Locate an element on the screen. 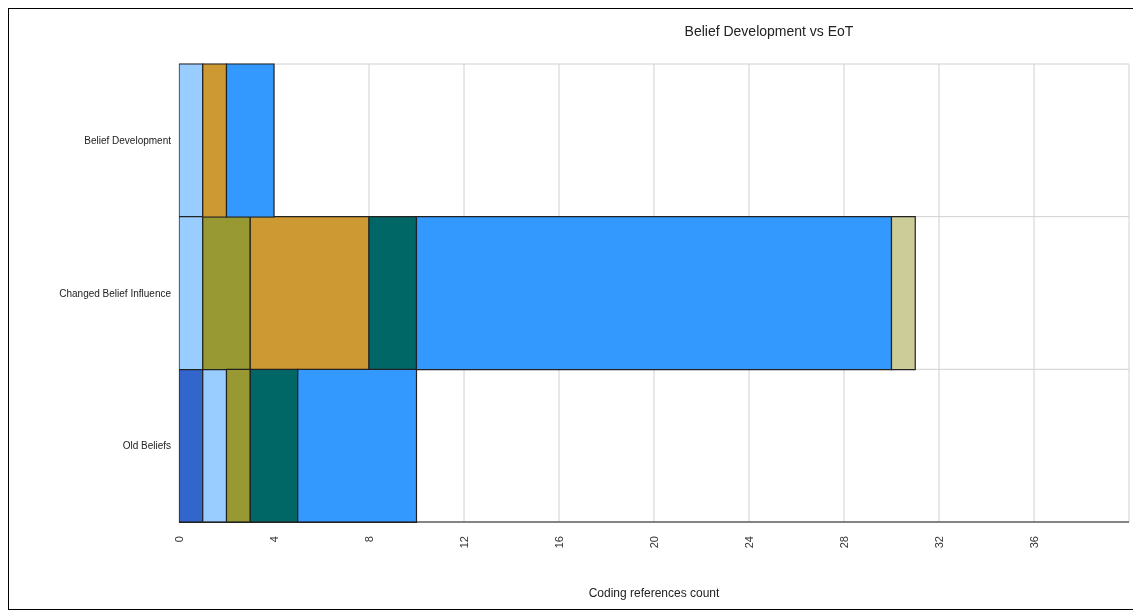 This screenshot has height=610, width=1133. x-tick-label: 28 is located at coordinates (844, 542).